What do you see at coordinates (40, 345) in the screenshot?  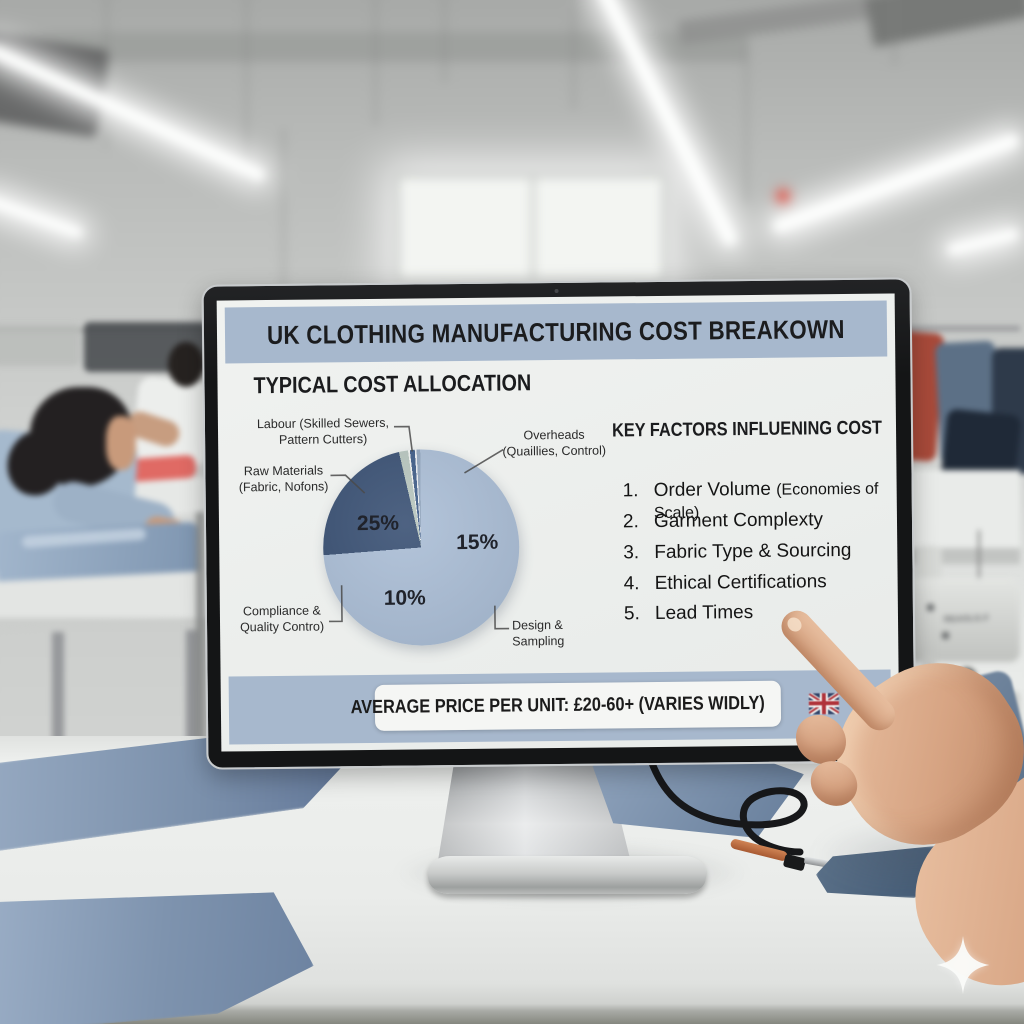 I see `clothes-rack-left-light` at bounding box center [40, 345].